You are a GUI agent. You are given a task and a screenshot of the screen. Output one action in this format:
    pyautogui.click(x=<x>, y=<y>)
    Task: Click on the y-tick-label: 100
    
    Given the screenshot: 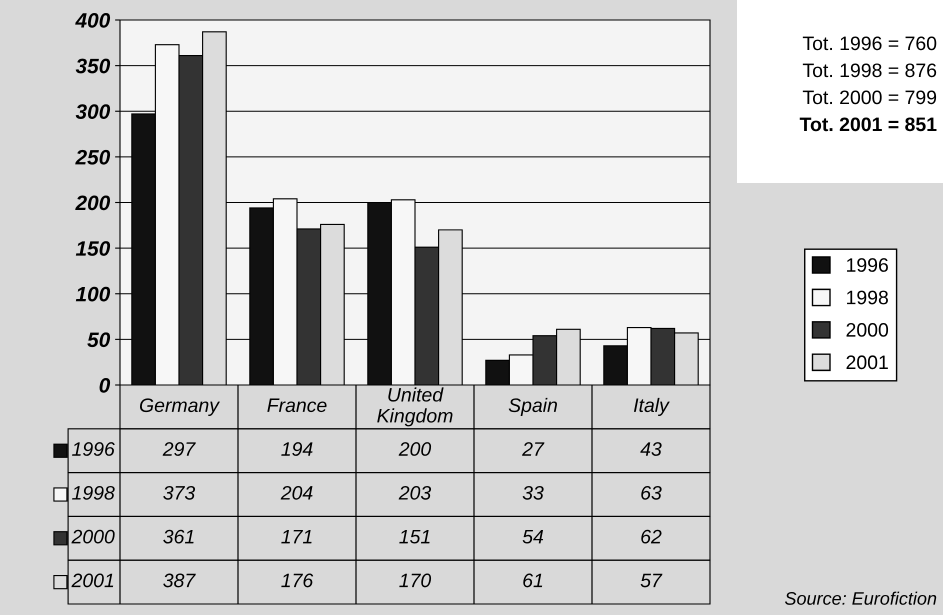 What is the action you would take?
    pyautogui.click(x=93, y=294)
    